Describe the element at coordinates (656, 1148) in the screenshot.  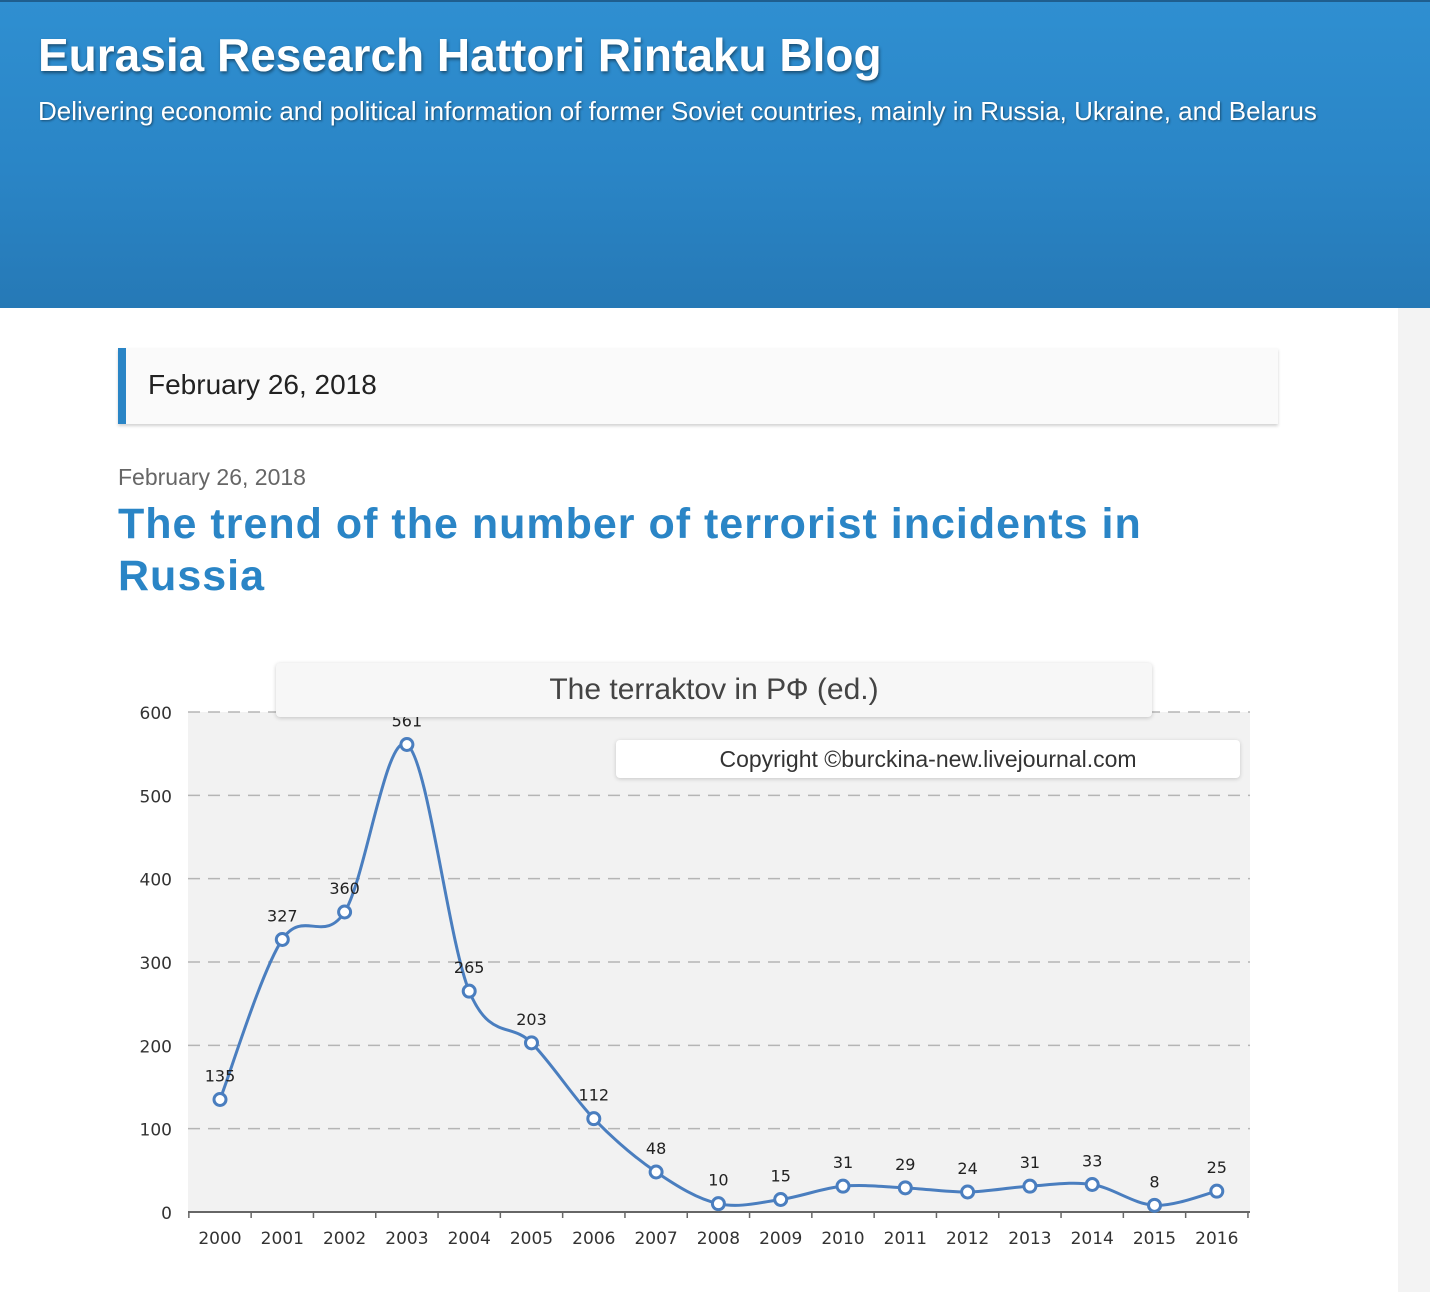
I see `data-label: 48` at that location.